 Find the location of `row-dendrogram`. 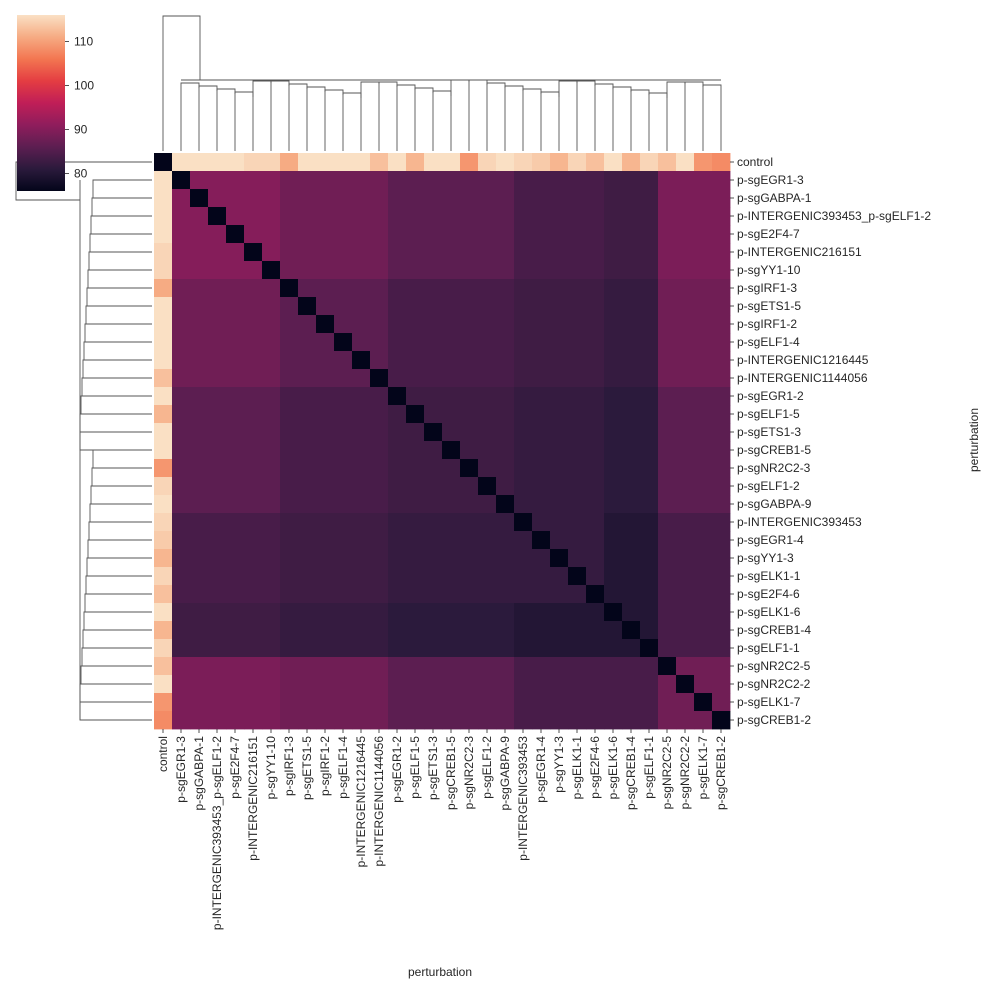

row-dendrogram is located at coordinates (83, 441).